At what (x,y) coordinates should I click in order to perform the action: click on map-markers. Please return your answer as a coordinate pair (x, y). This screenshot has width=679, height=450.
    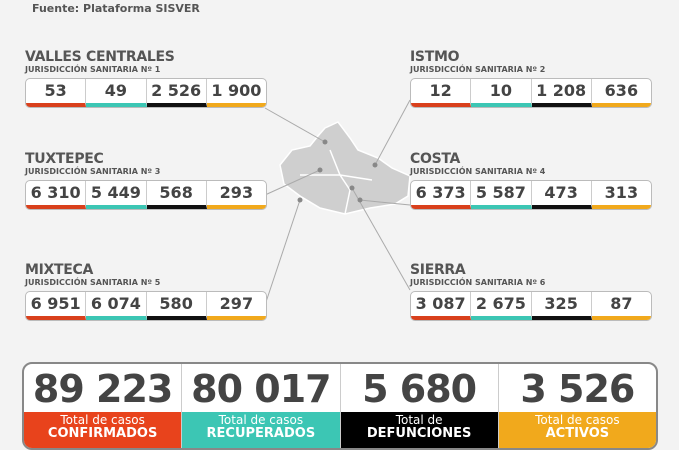
    Looking at the image, I should click on (337, 171).